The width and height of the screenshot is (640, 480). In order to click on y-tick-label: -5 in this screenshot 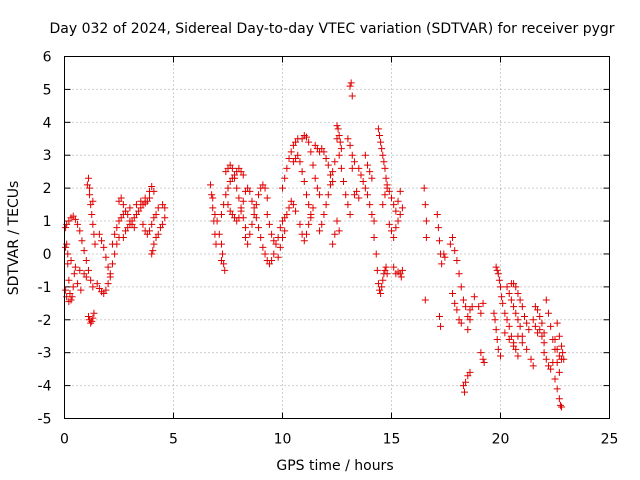, I will do `click(45, 420)`.